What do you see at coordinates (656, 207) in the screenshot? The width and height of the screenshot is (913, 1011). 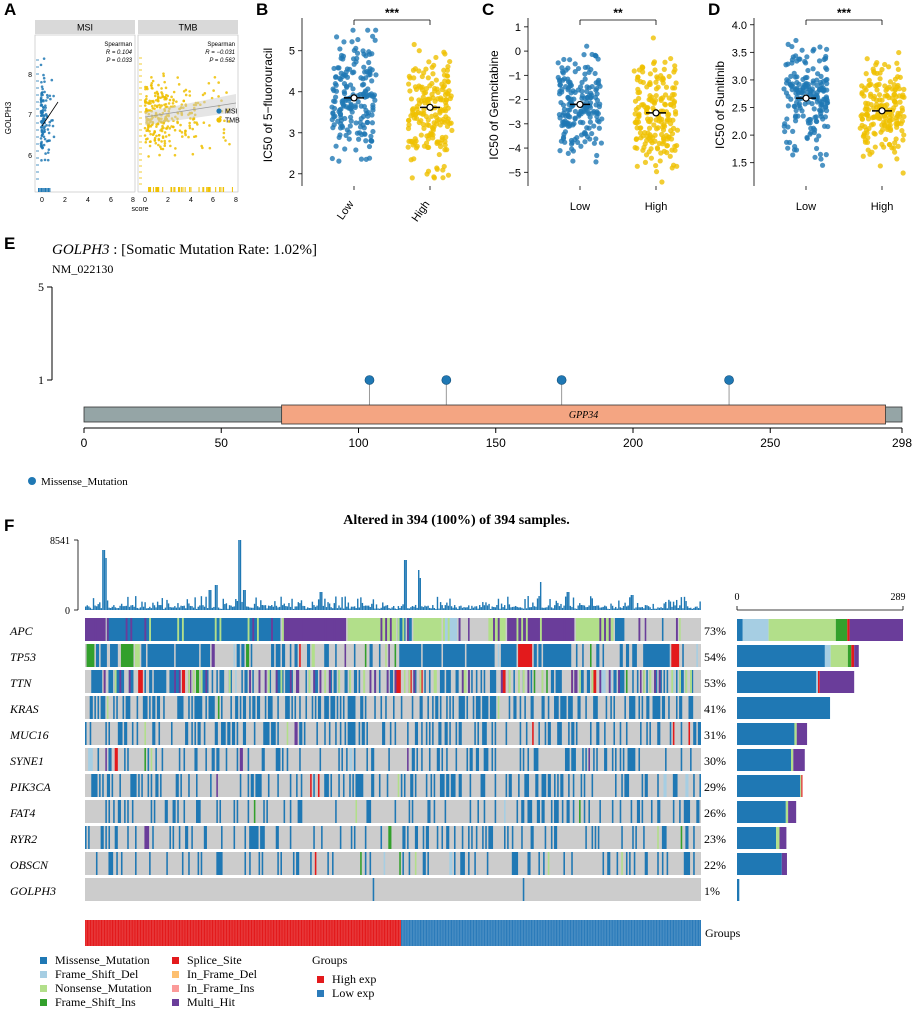 I see `x-tick-label: High` at bounding box center [656, 207].